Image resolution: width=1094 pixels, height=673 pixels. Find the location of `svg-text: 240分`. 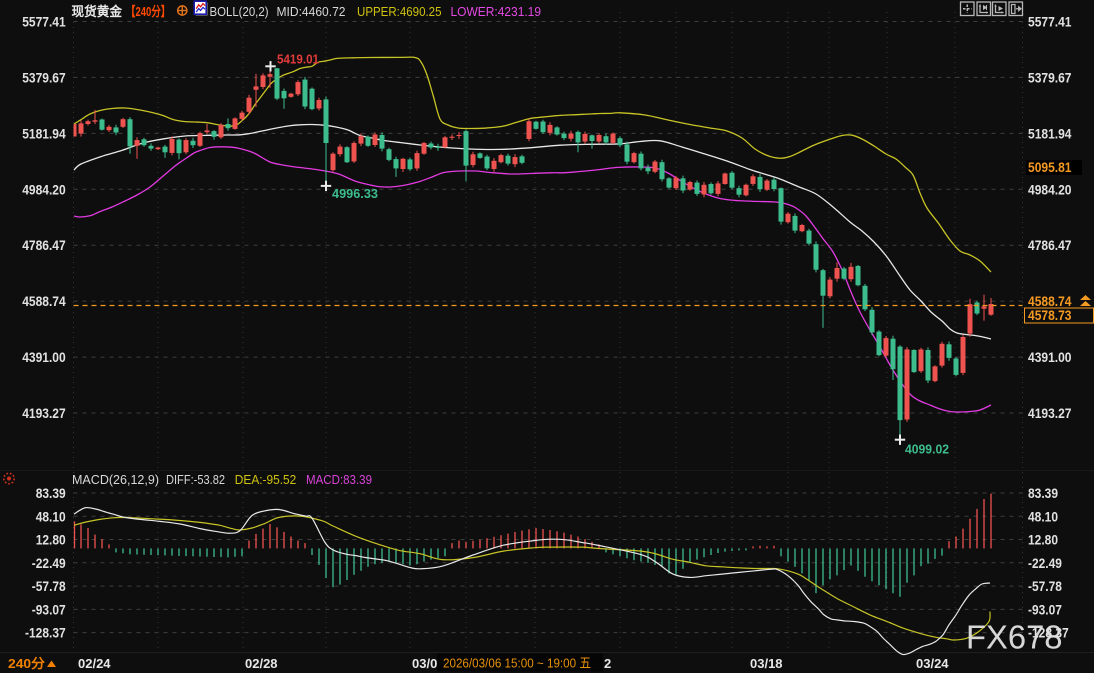

svg-text: 240分 is located at coordinates (26, 663).